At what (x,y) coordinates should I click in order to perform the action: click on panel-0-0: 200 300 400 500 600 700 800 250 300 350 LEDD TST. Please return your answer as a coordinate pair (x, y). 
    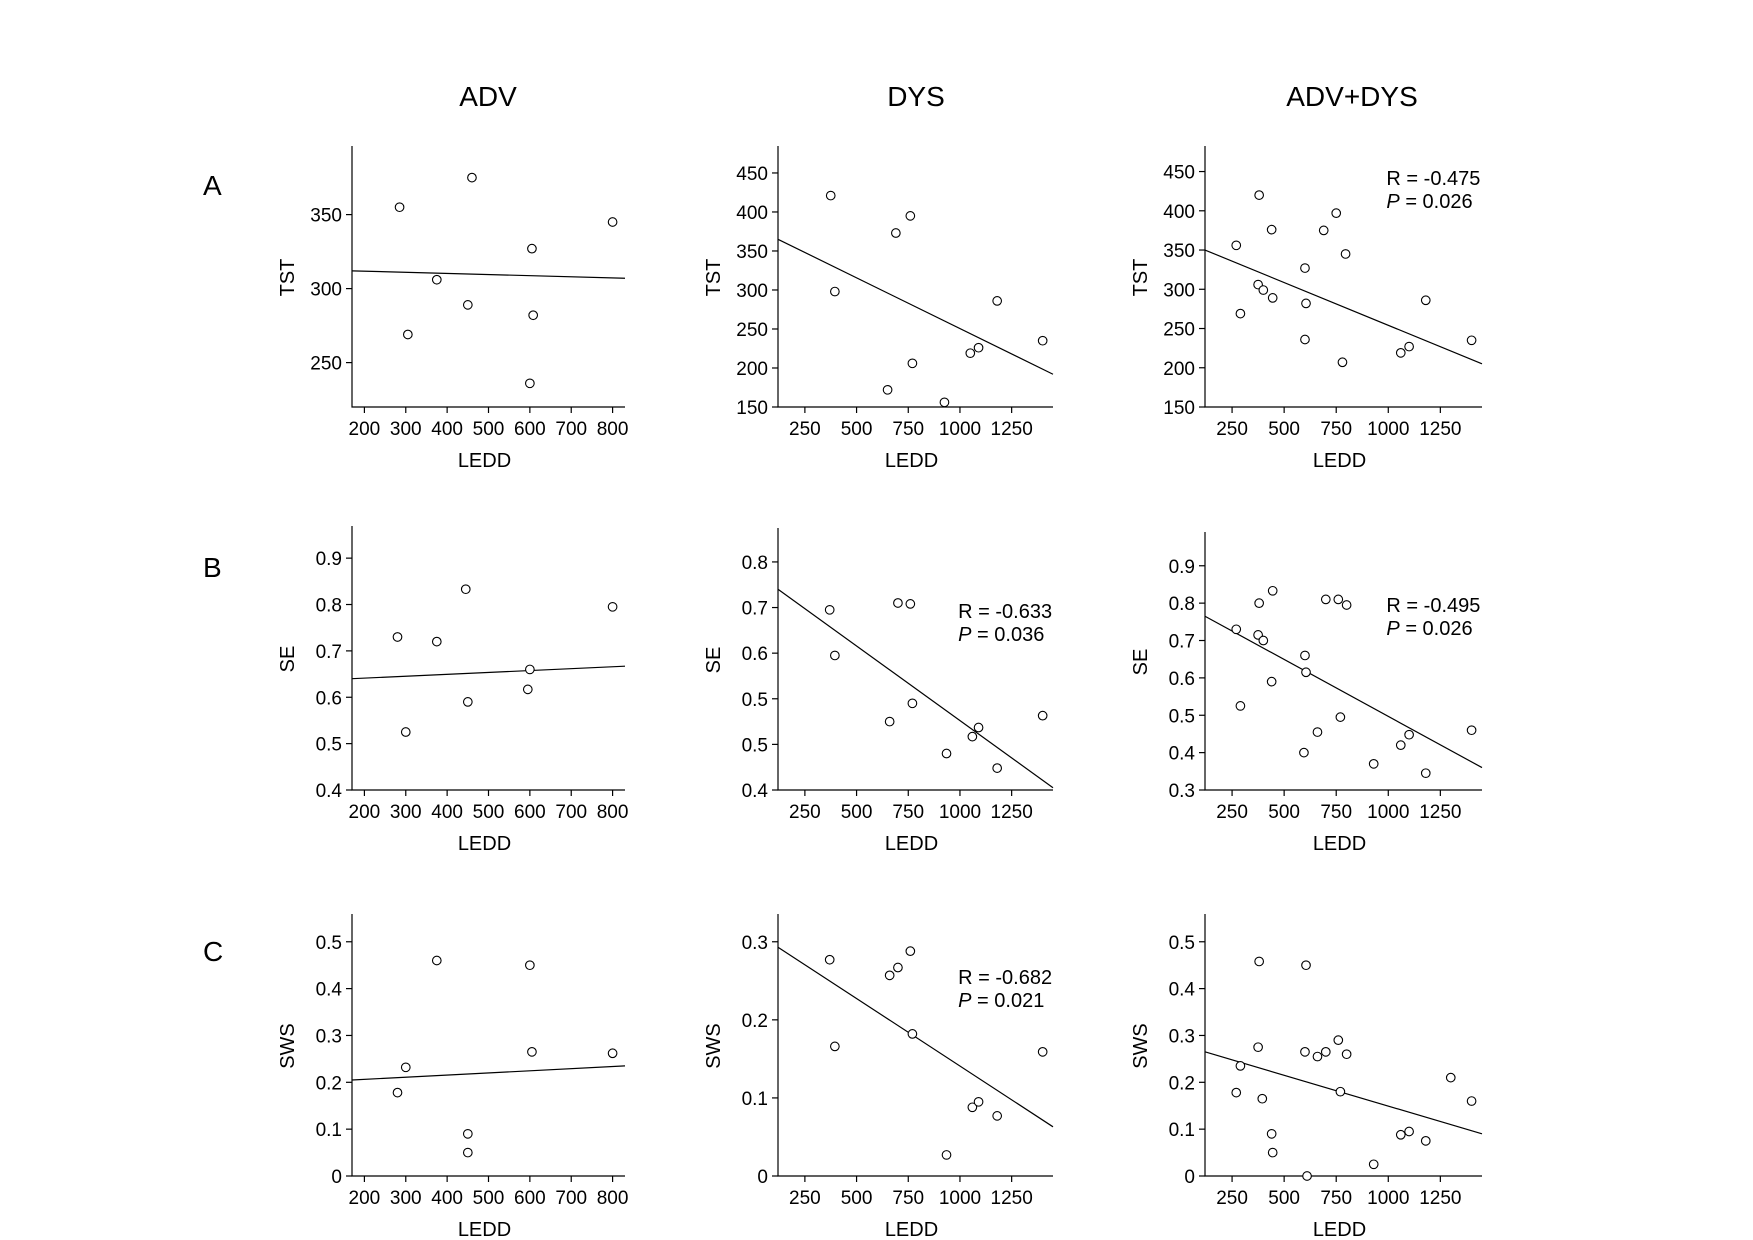
    Looking at the image, I should click on (452, 309).